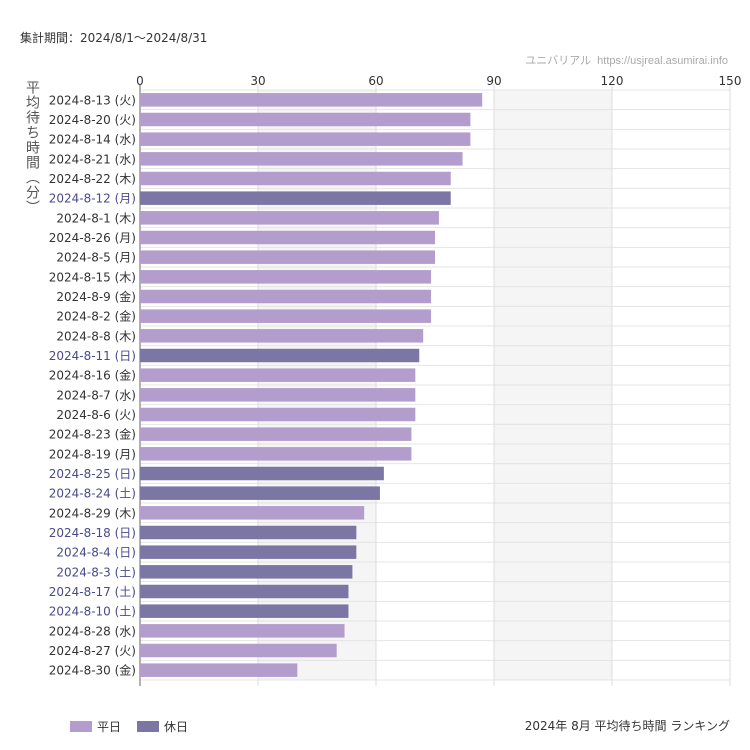  I want to click on legend-label-weekday: 平日, so click(109, 727).